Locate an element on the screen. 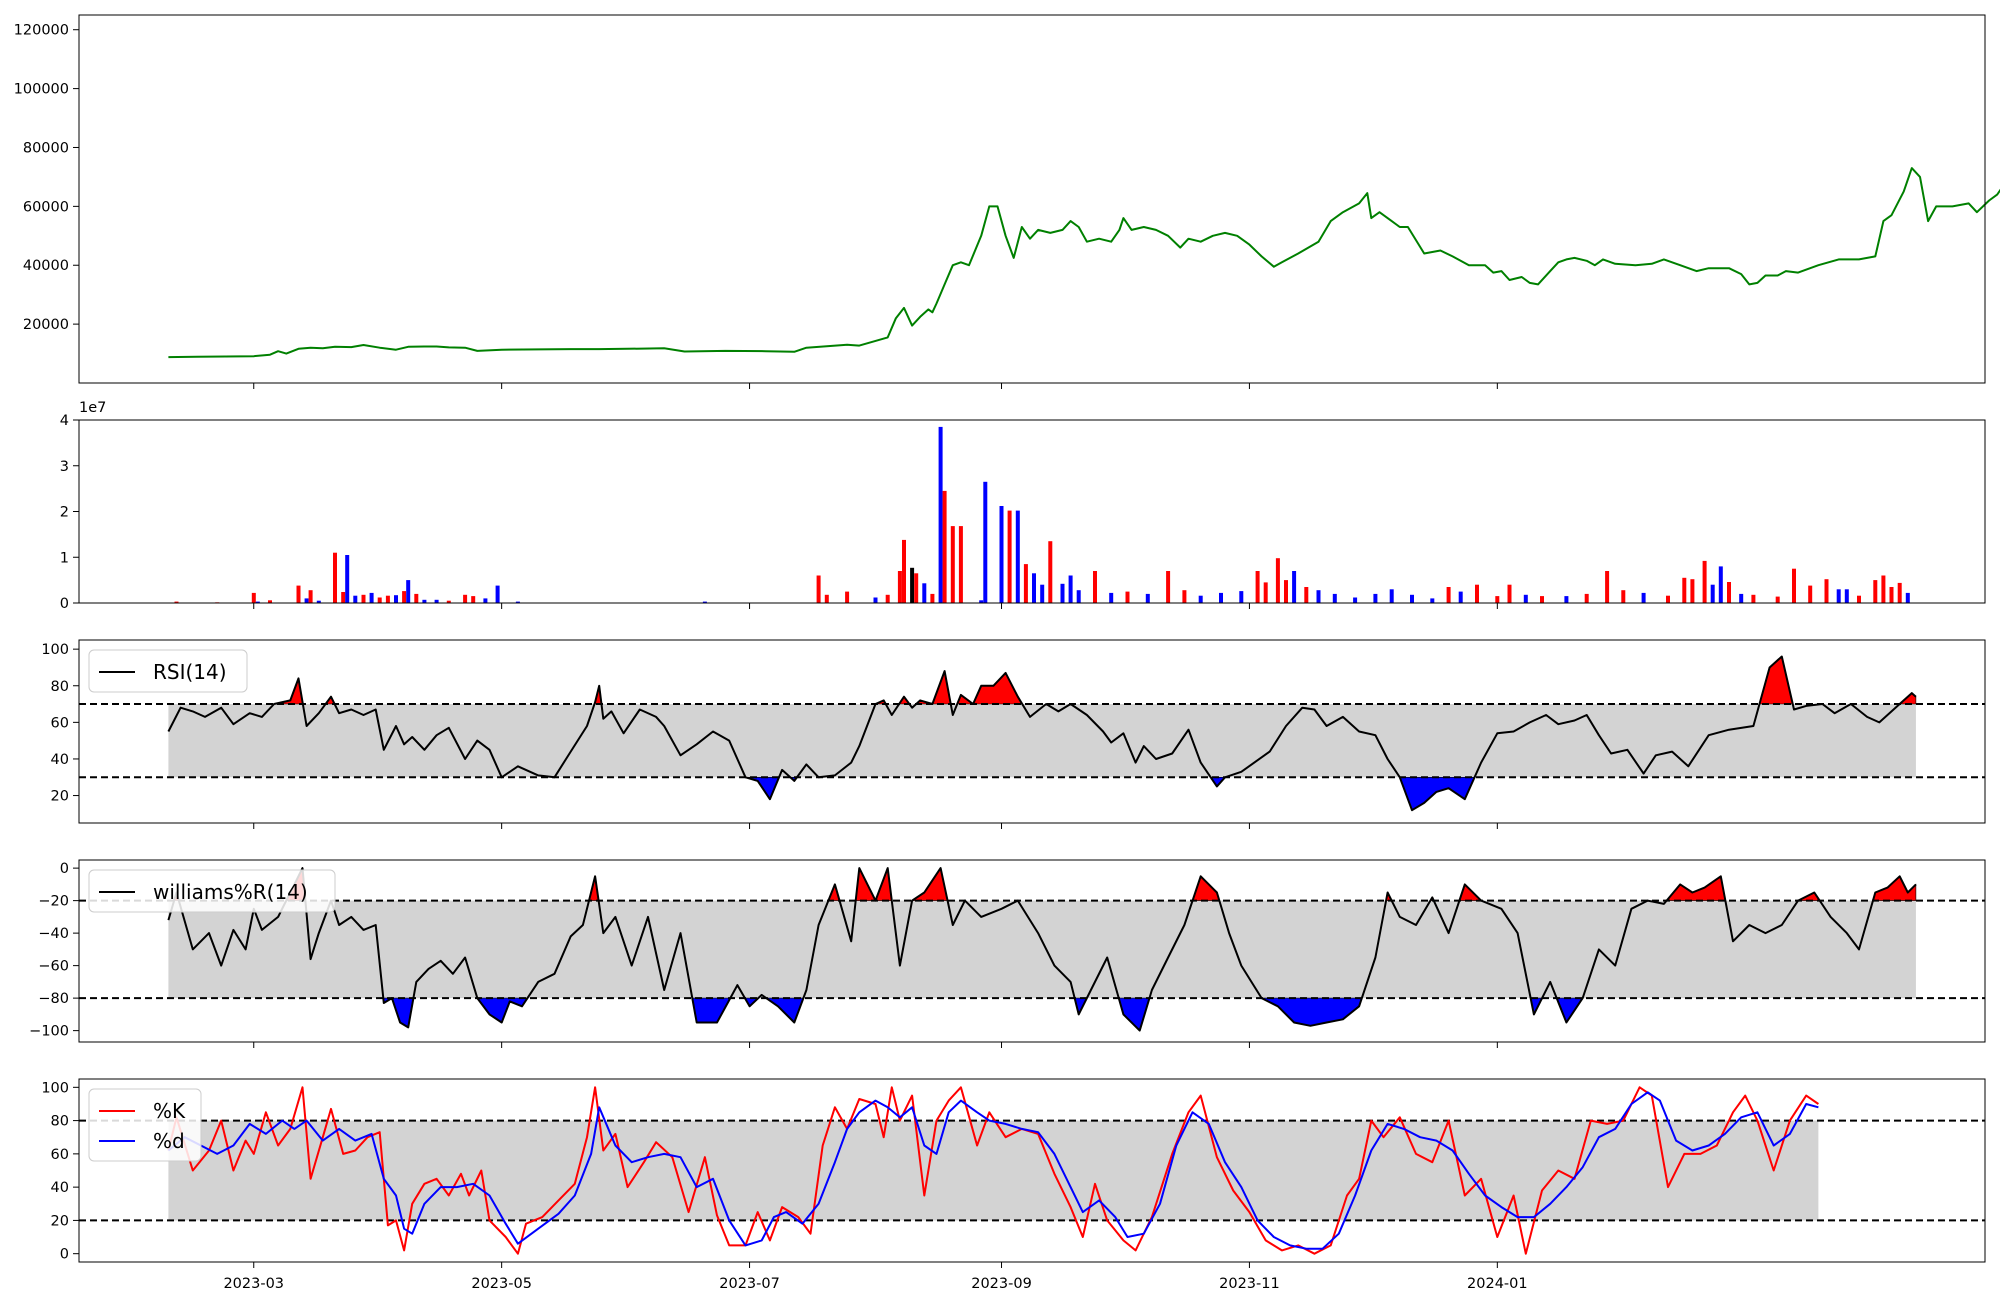 The image size is (2000, 1300). legend-label: %d is located at coordinates (169, 1141).